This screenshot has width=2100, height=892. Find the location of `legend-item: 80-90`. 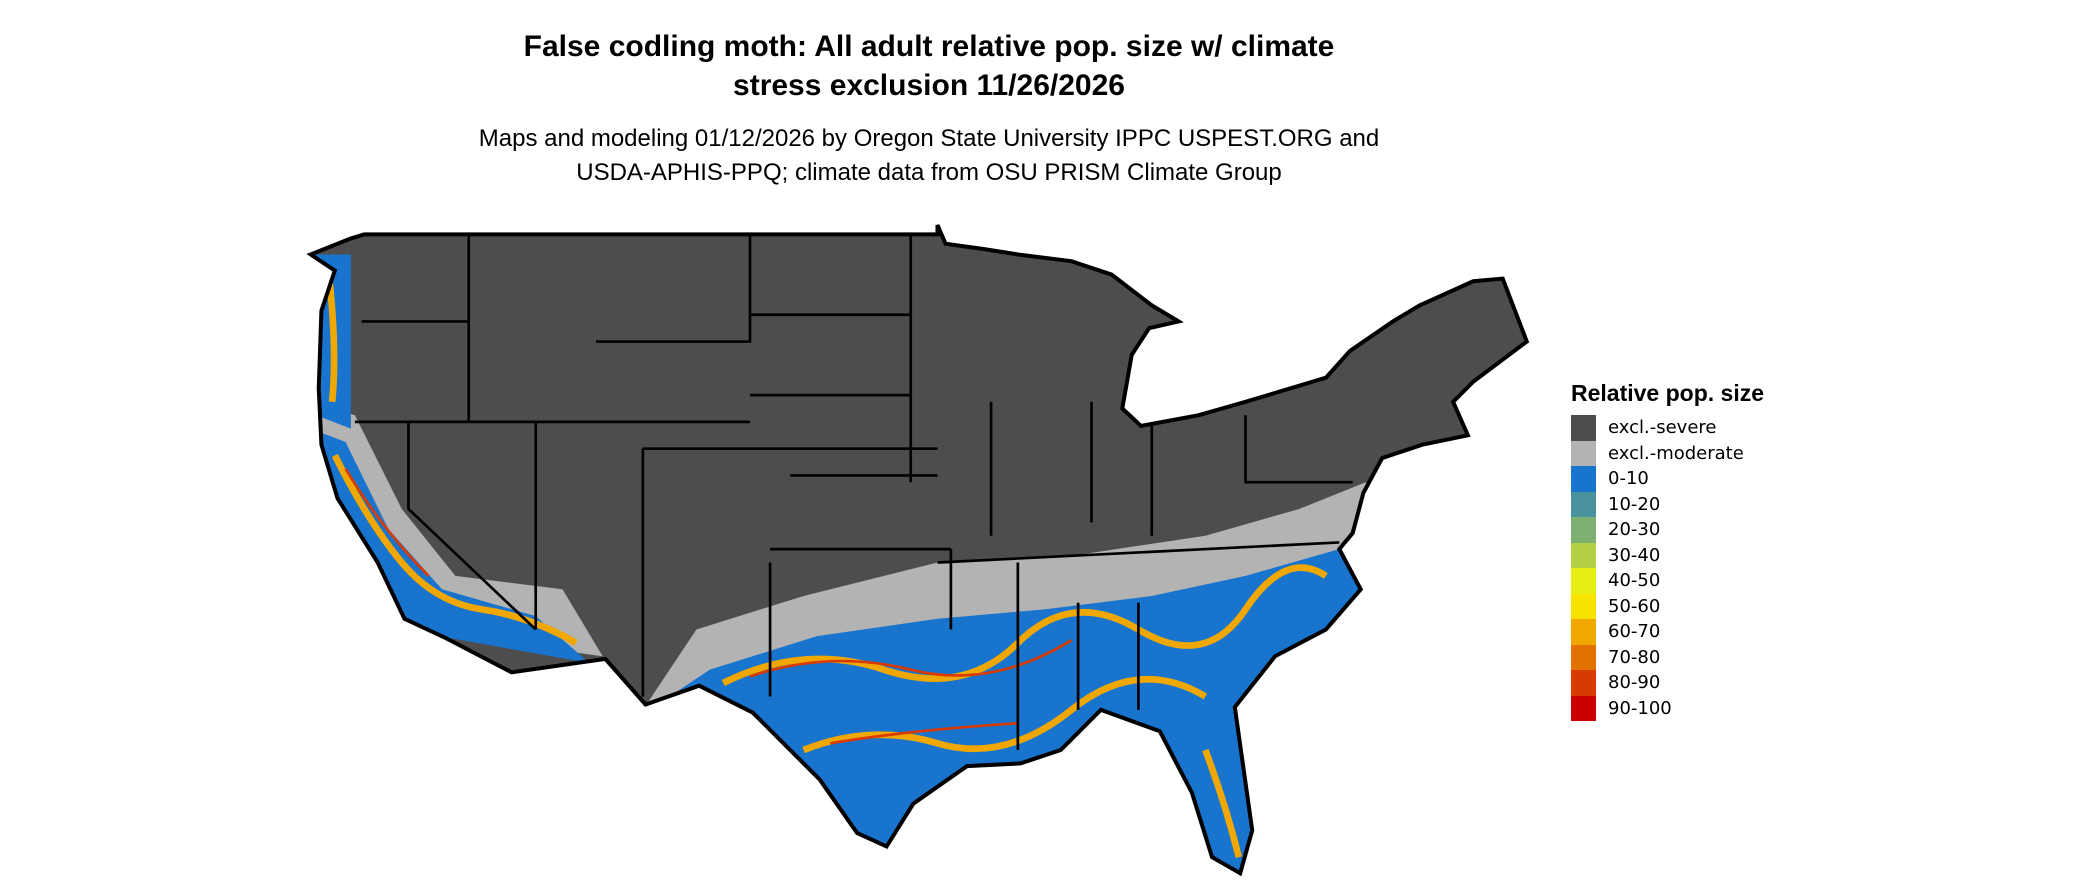

legend-item: 80-90 is located at coordinates (1667, 683).